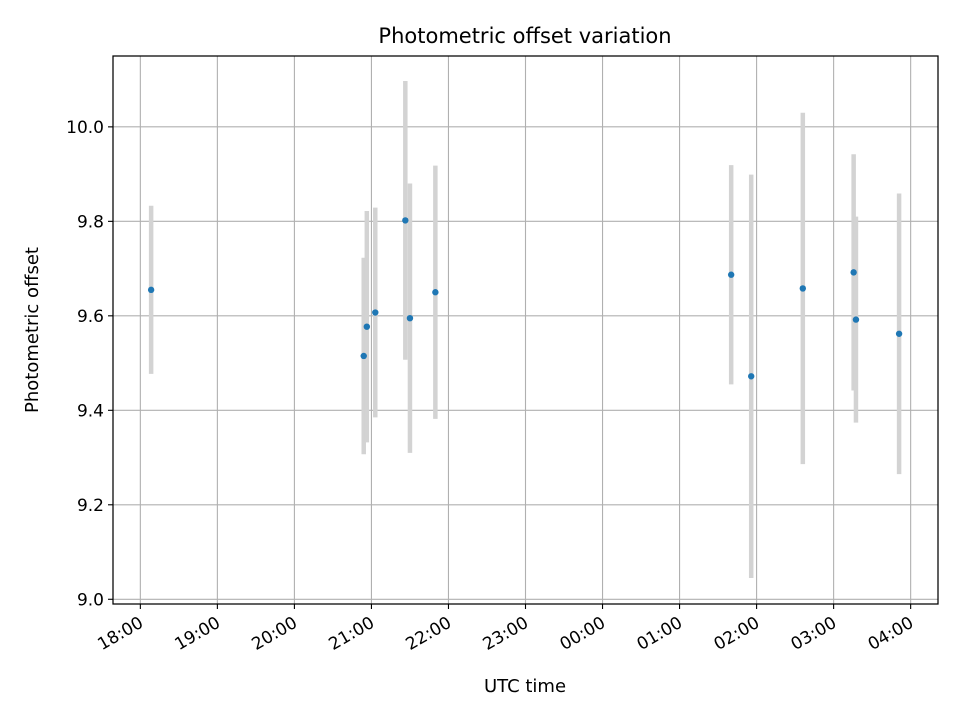 This screenshot has height=720, width=960. Describe the element at coordinates (90, 317) in the screenshot. I see `y-tick-label: 9.6` at that location.